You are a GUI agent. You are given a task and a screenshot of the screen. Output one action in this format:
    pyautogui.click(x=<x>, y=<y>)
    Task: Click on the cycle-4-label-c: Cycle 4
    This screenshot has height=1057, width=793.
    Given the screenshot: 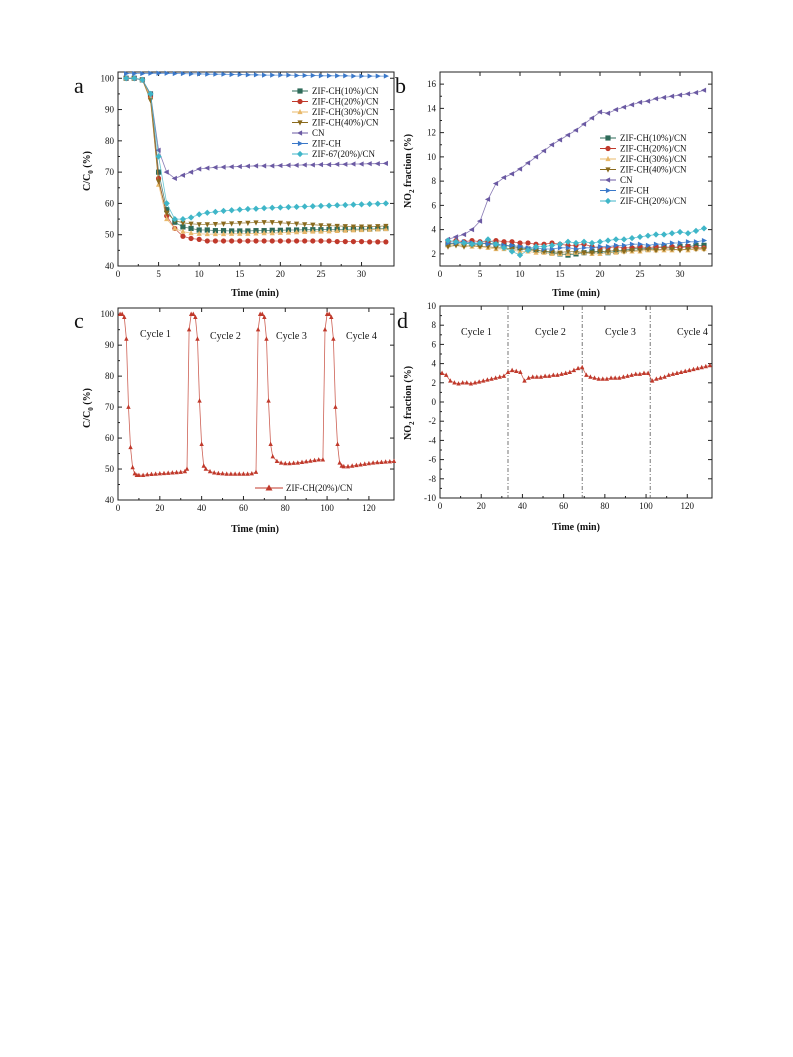 What is the action you would take?
    pyautogui.click(x=361, y=336)
    